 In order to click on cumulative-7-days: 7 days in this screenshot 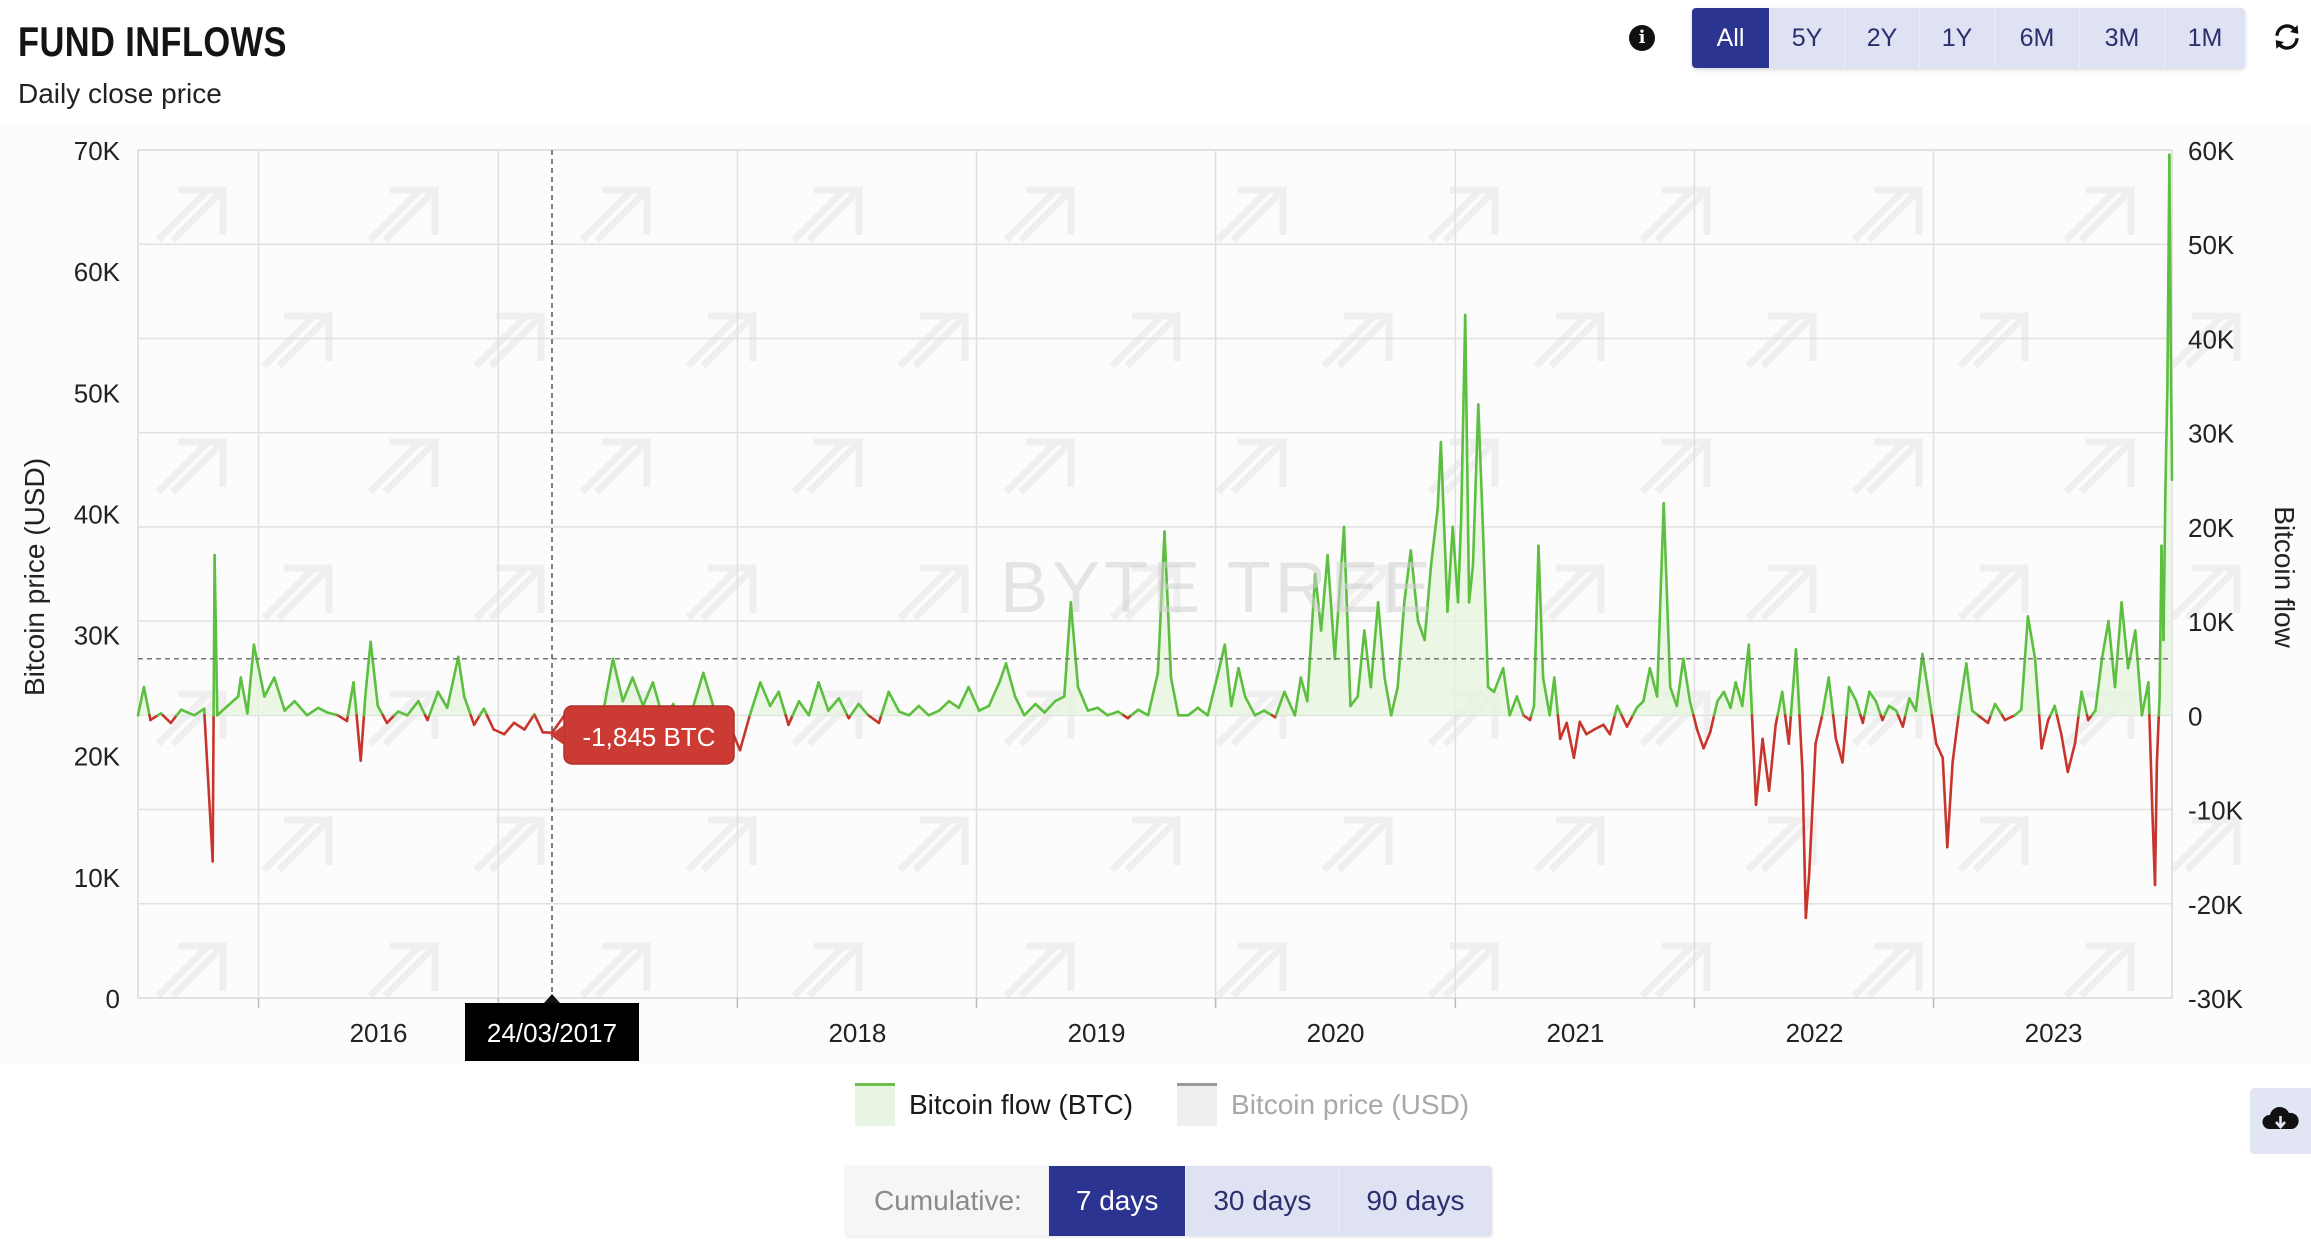, I will do `click(1116, 1201)`.